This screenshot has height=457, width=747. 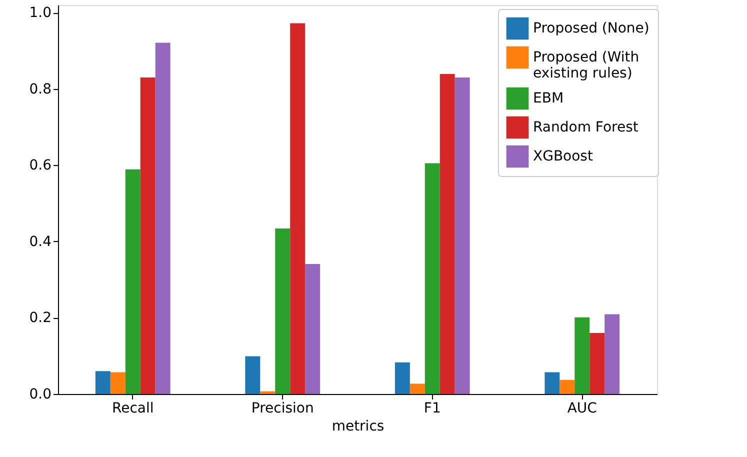 I want to click on y-tick-label: 0.0, so click(x=40, y=394).